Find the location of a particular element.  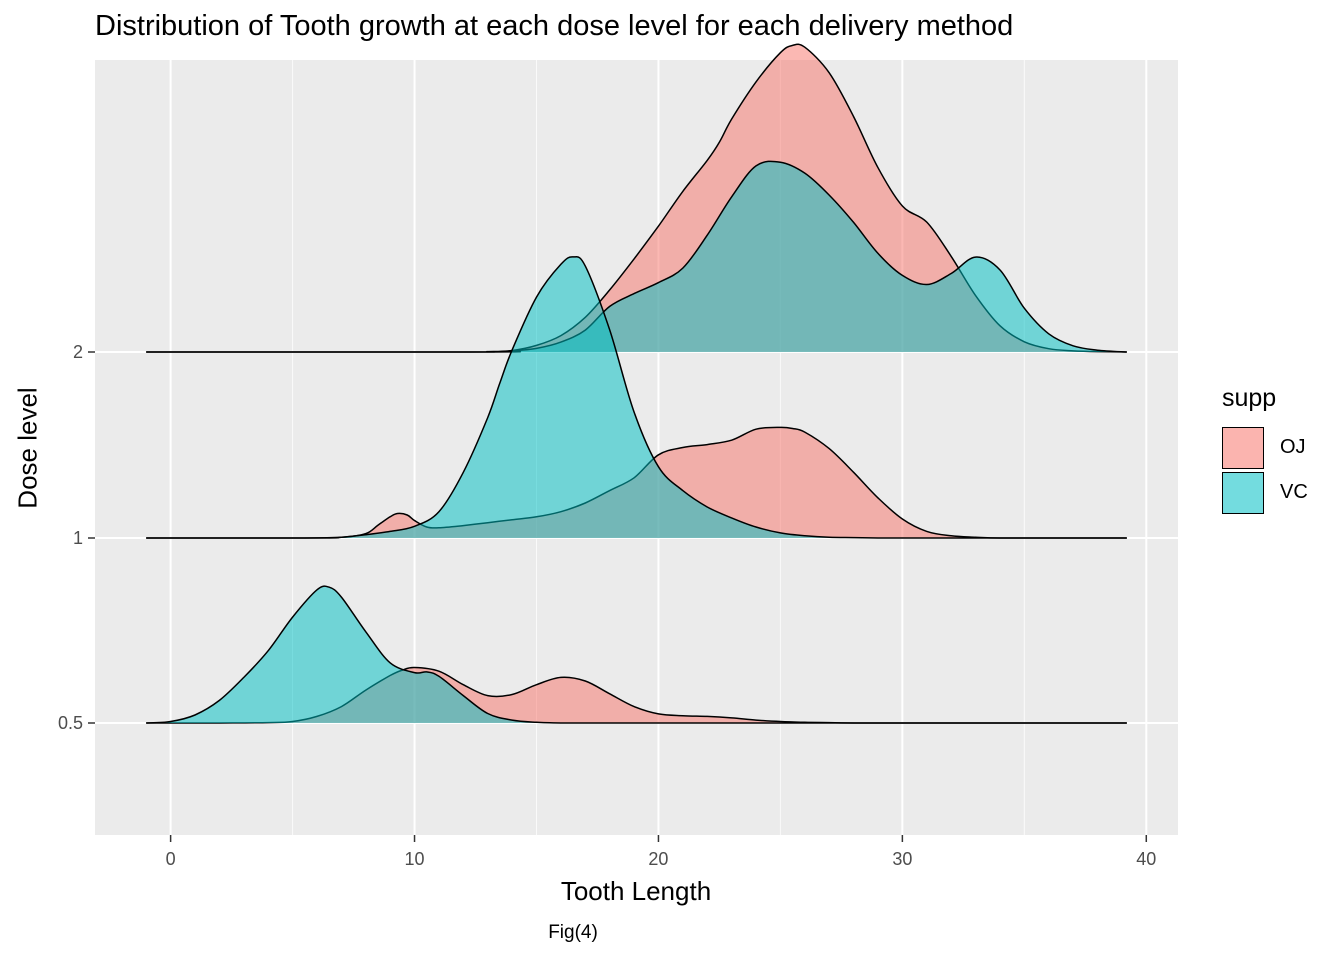

legend-title: supp is located at coordinates (1249, 398).